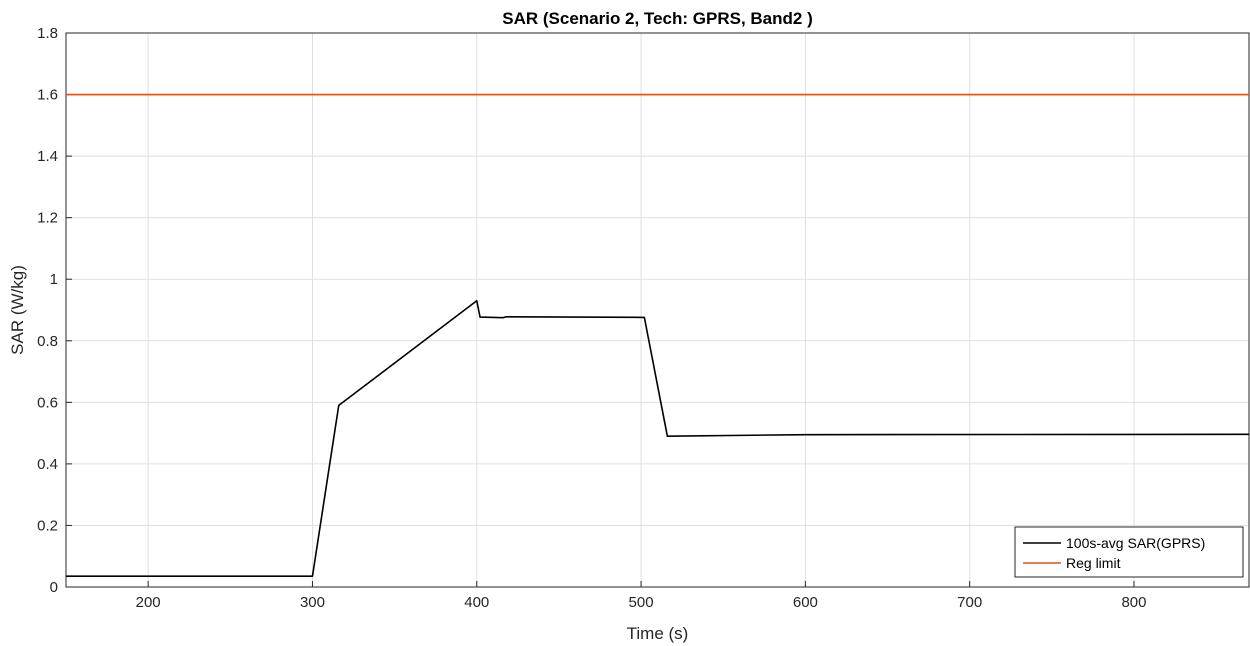 The height and width of the screenshot is (646, 1250). I want to click on y-tick-label: 0.6, so click(47, 402).